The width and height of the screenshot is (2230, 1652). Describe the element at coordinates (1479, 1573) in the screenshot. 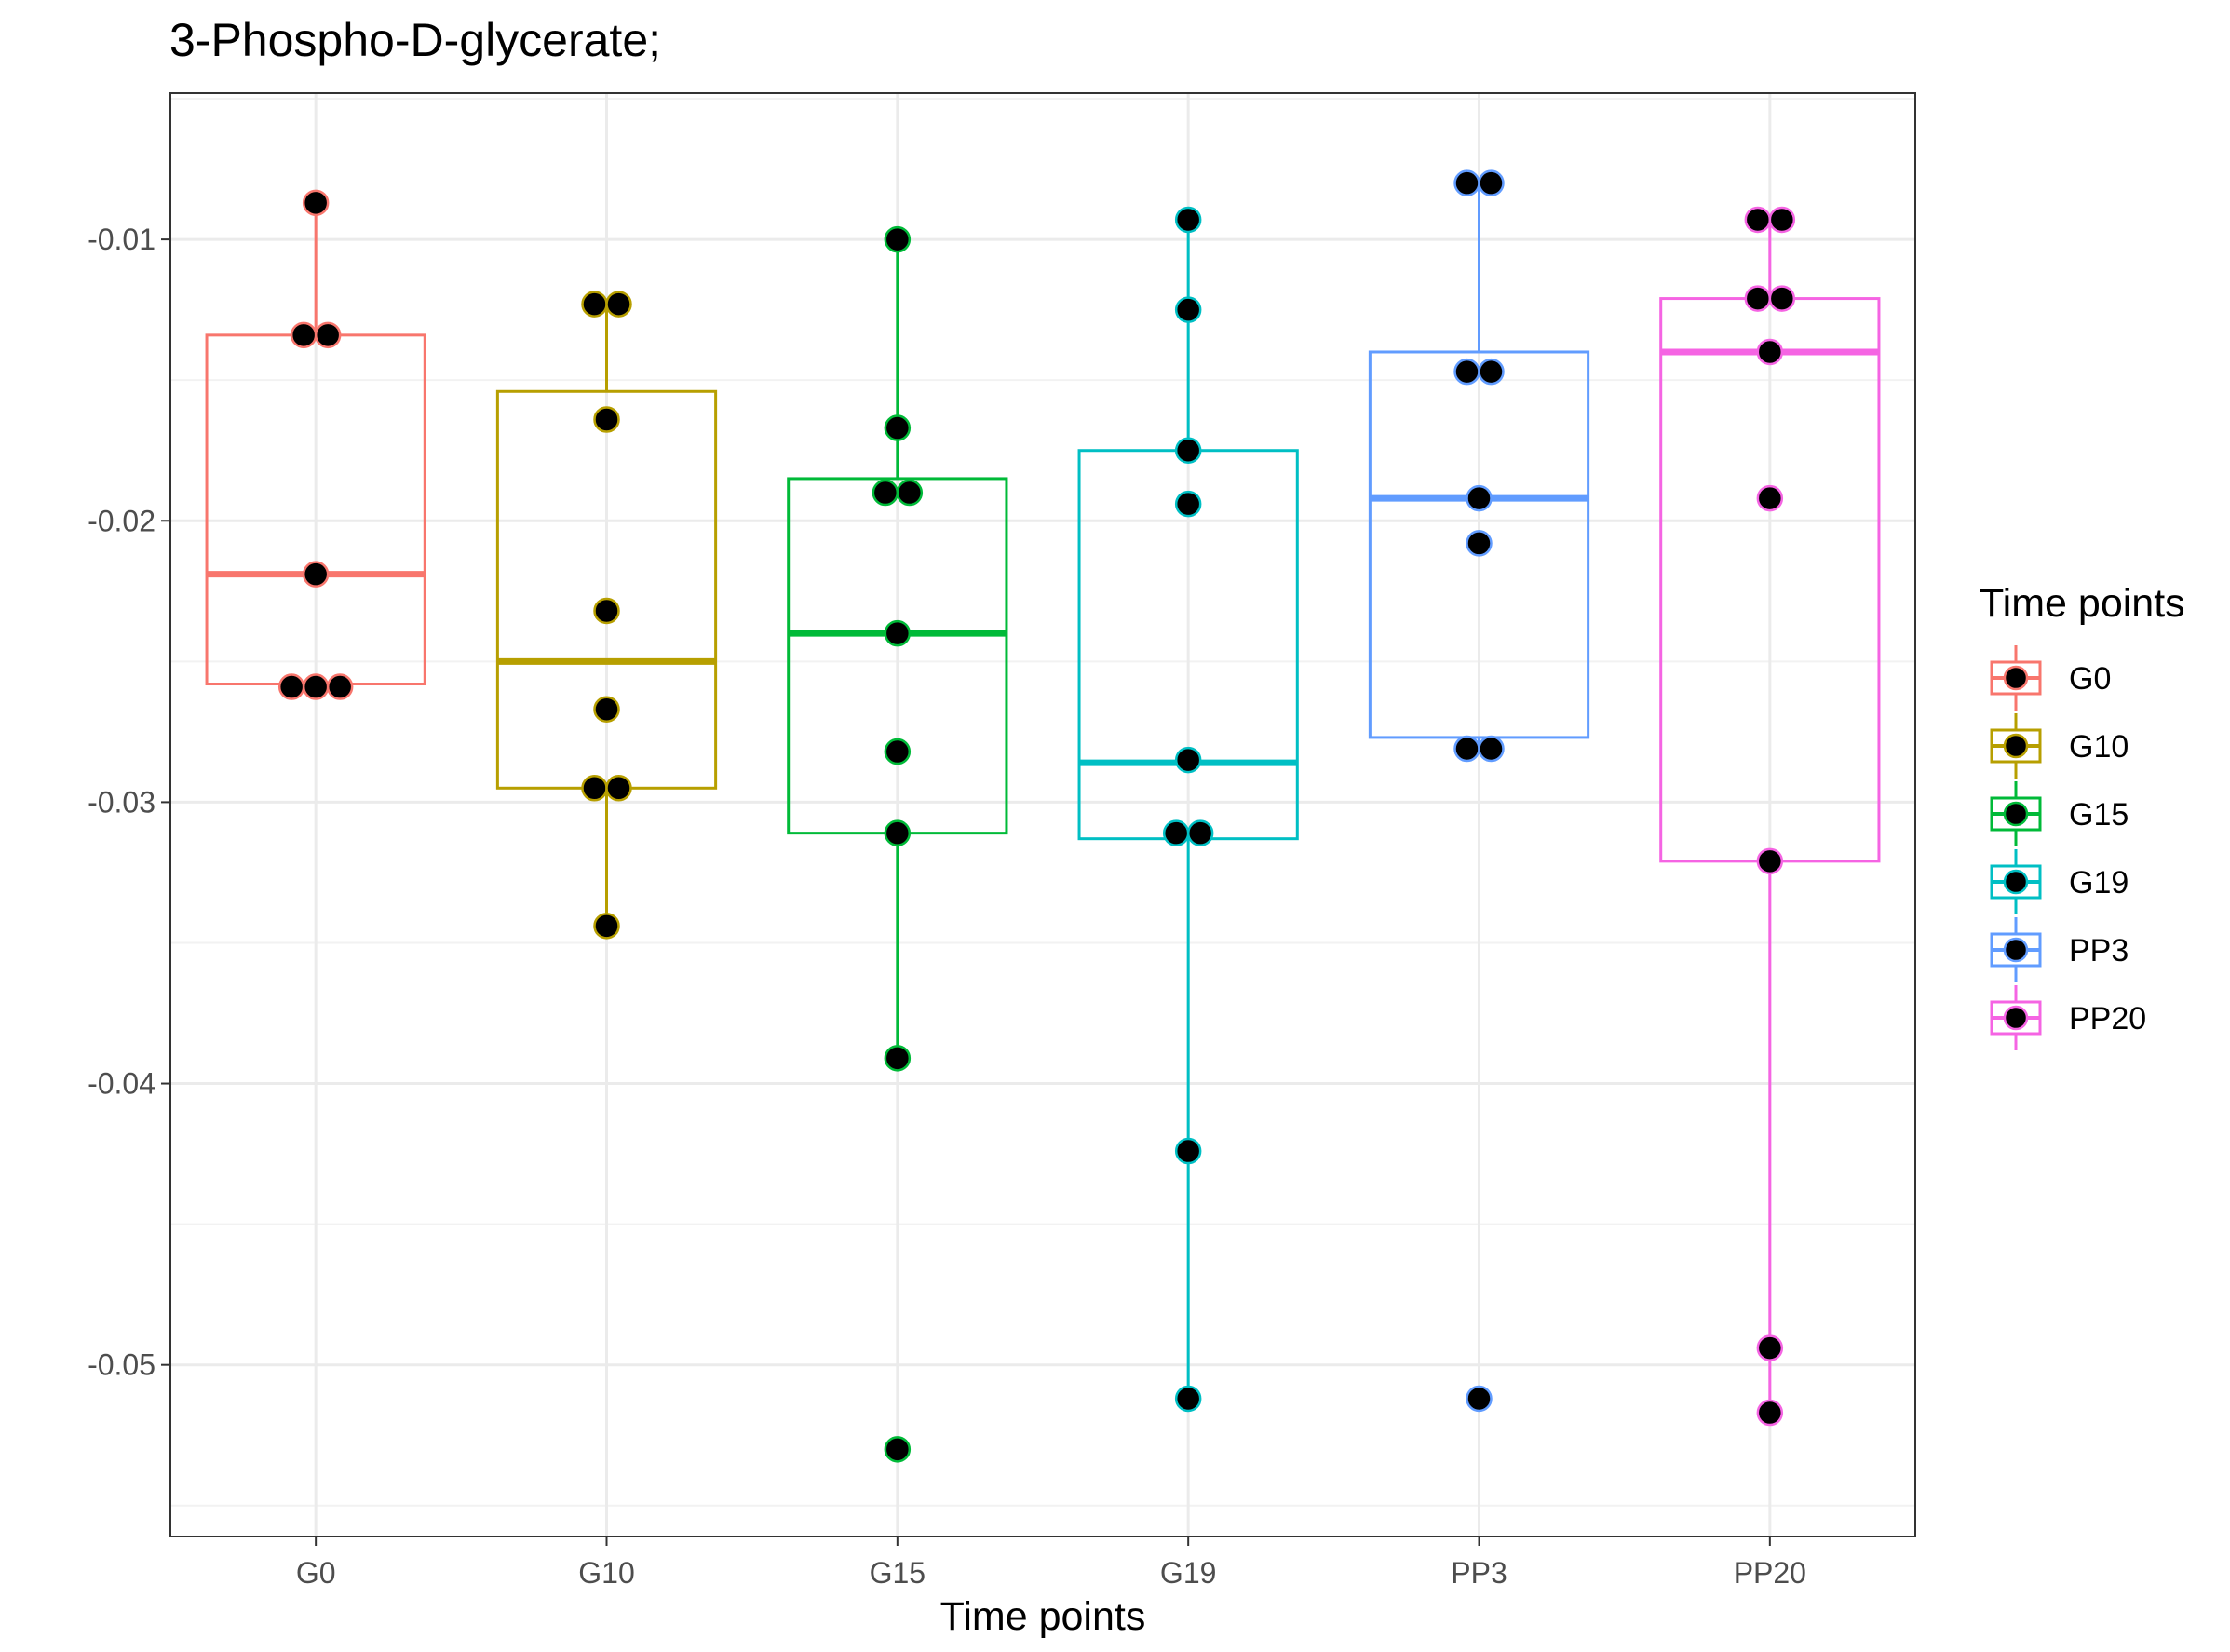

I see `x-tick-label: PP3` at that location.